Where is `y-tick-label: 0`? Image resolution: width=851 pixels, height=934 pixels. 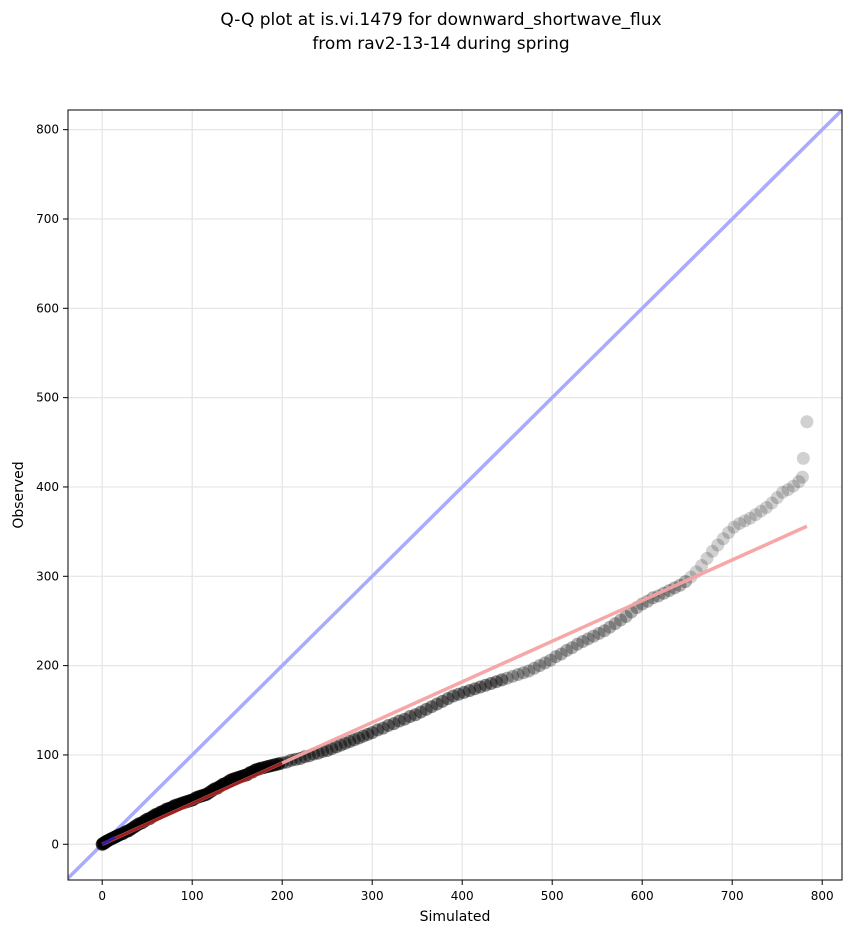
y-tick-label: 0 is located at coordinates (55, 844).